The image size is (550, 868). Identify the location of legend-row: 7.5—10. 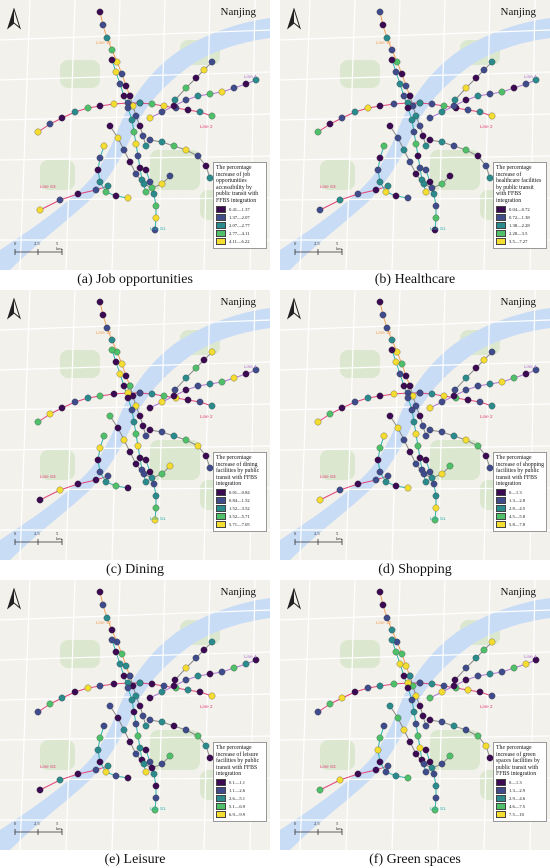
(520, 814).